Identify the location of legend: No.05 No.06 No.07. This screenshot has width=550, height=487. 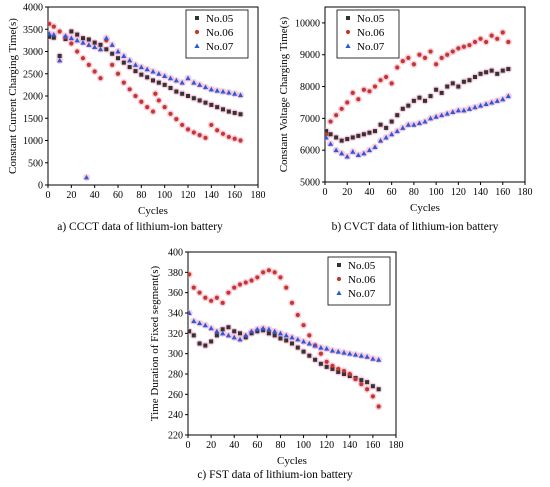
(359, 281).